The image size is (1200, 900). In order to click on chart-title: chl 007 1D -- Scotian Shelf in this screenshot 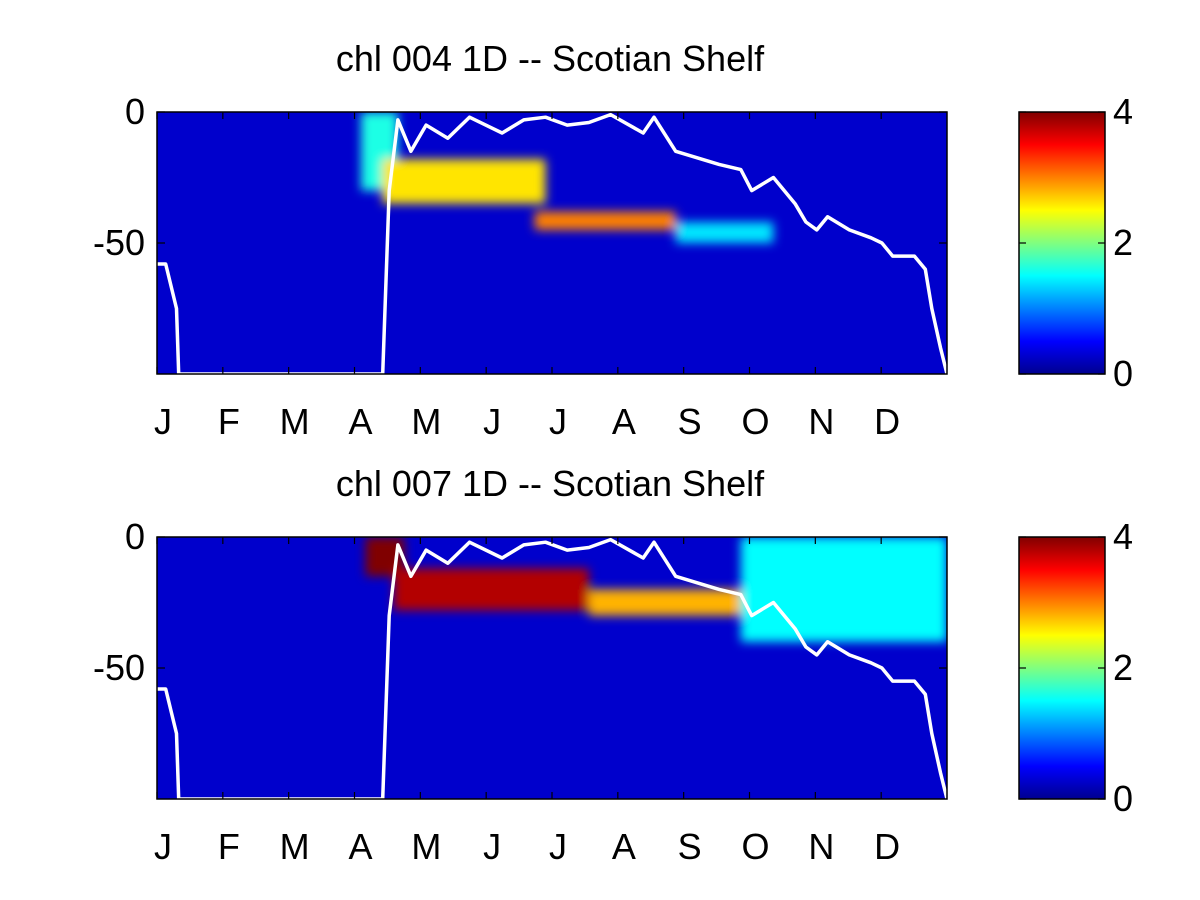, I will do `click(550, 483)`.